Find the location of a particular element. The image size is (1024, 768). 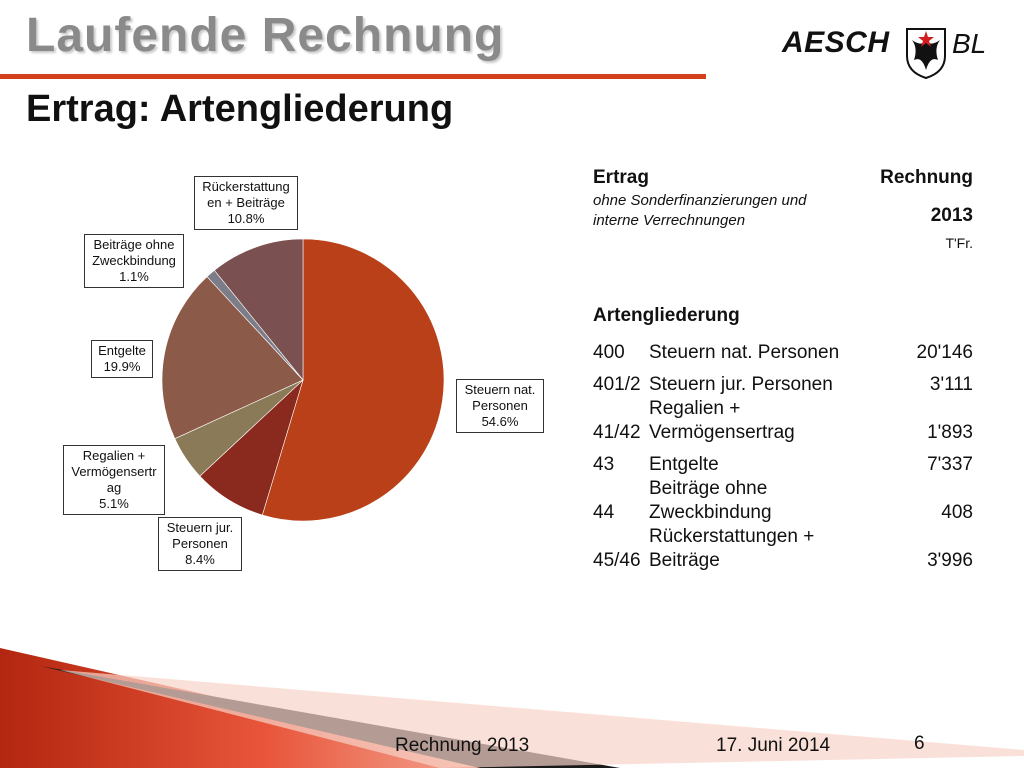

column-year: 2013 is located at coordinates (951, 215).